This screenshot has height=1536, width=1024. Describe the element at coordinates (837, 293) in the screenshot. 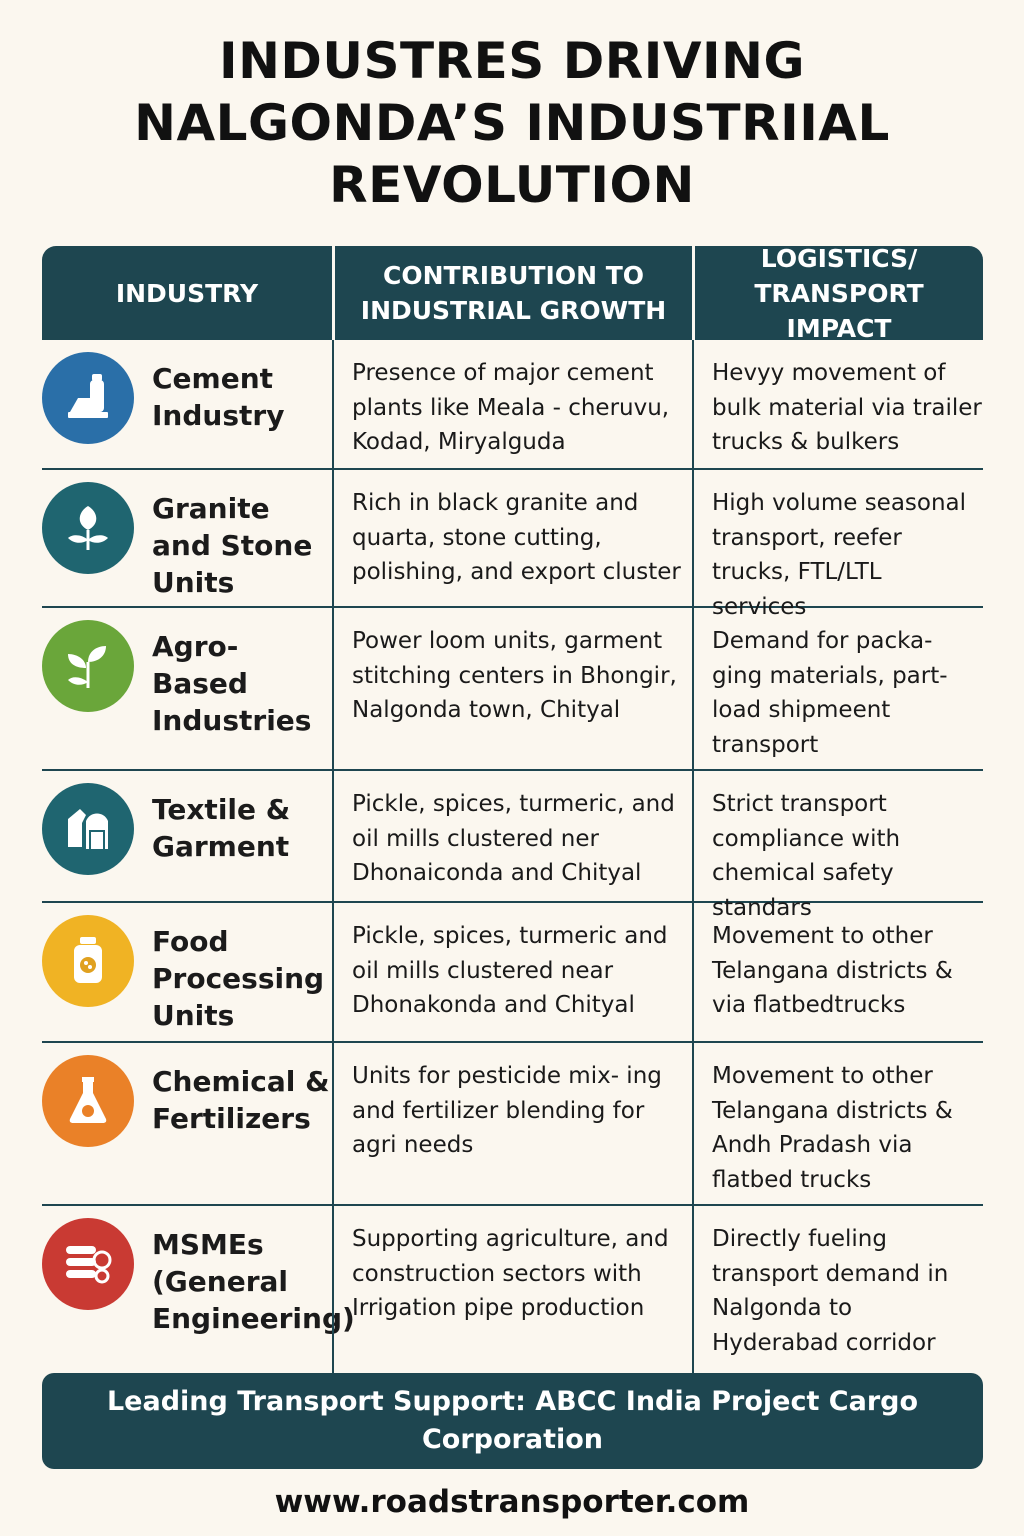

I see `header-logistics: LOGISTICS/ TRANSPORT IMPACT` at that location.